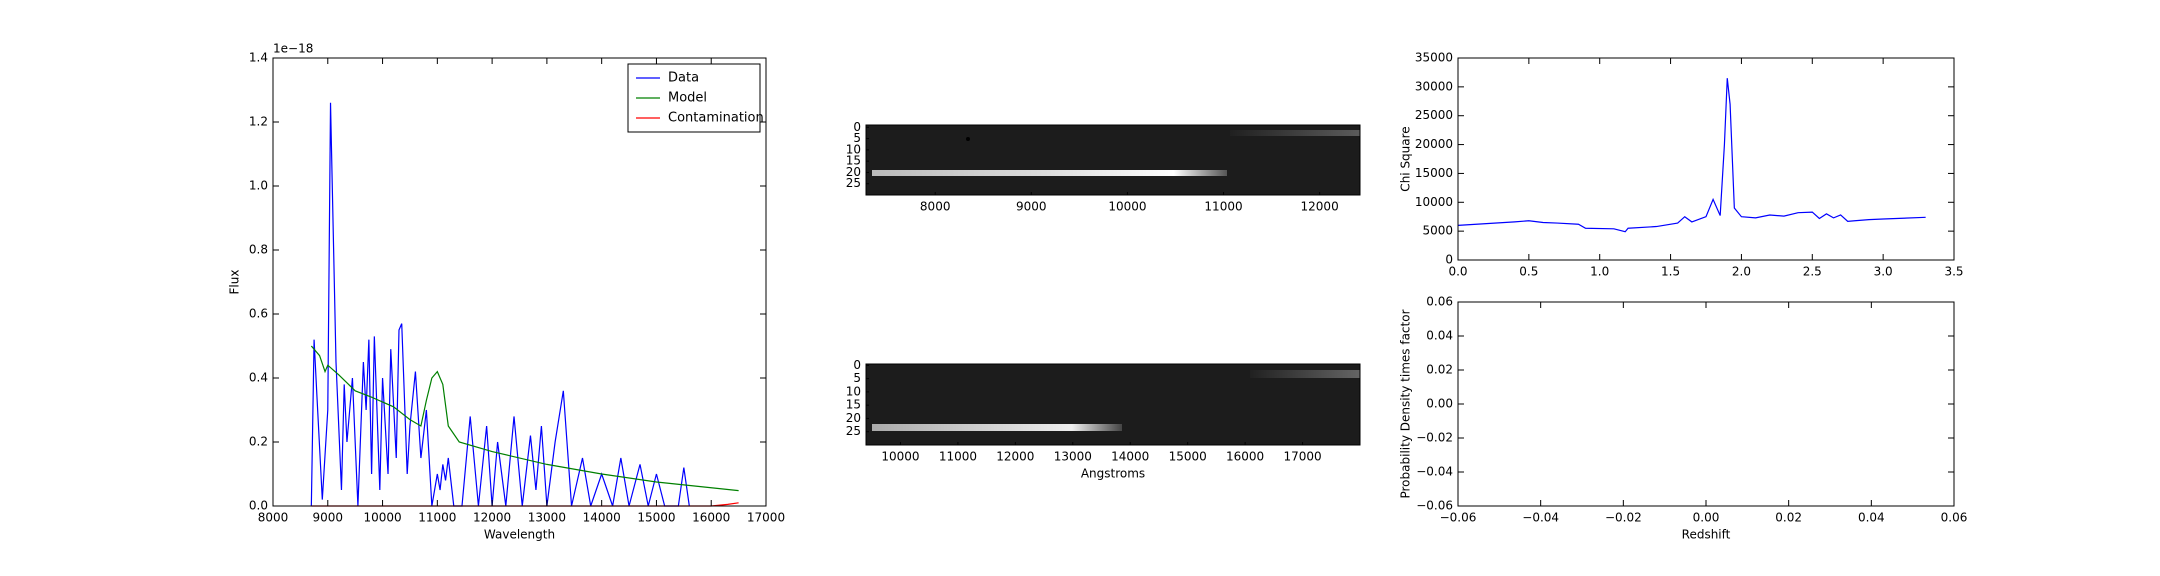 The image size is (2160, 576). I want to click on legend-label: Contamination, so click(716, 118).